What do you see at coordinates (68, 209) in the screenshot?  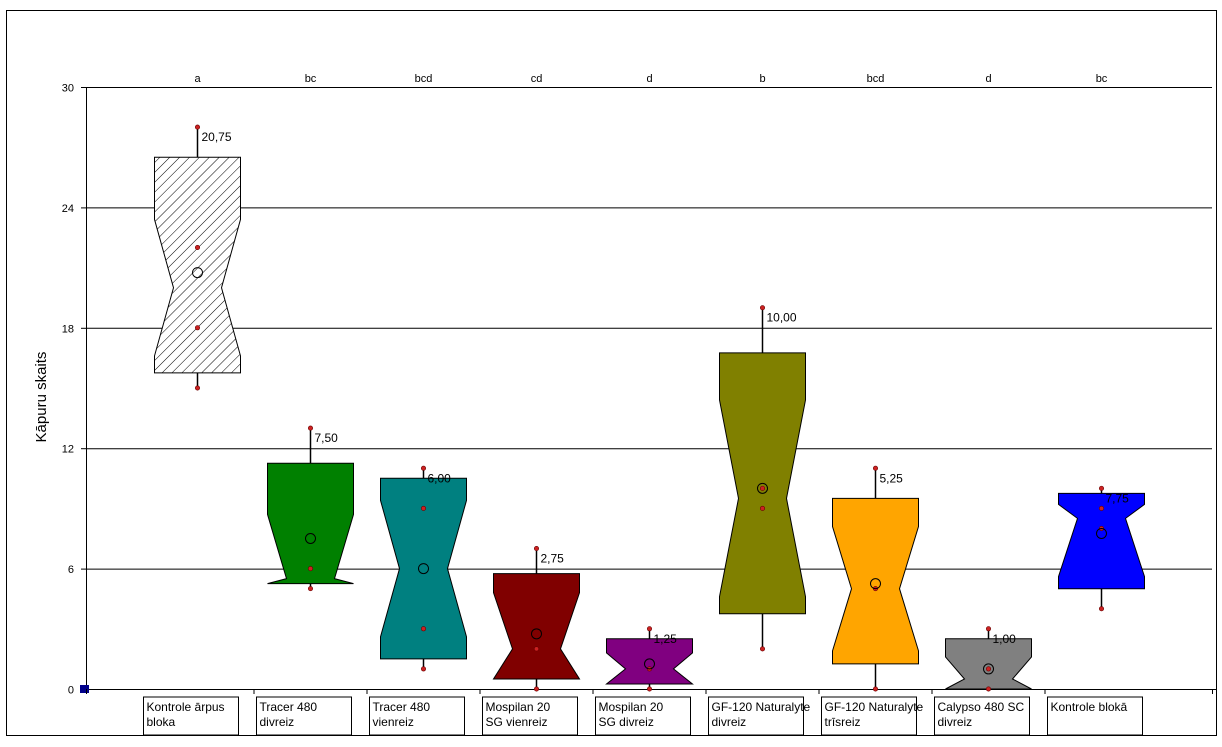 I see `y-tick-label: 24` at bounding box center [68, 209].